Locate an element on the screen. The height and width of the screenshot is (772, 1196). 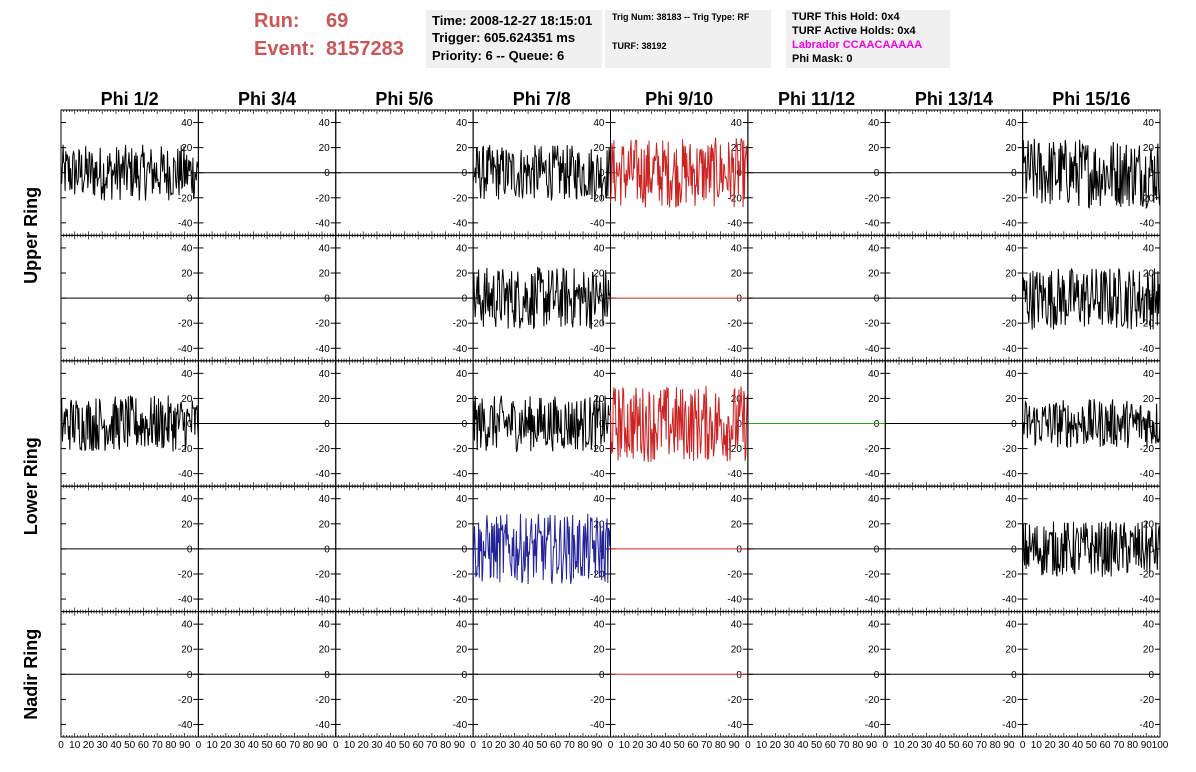
column-header: Phi 3/4 is located at coordinates (267, 99).